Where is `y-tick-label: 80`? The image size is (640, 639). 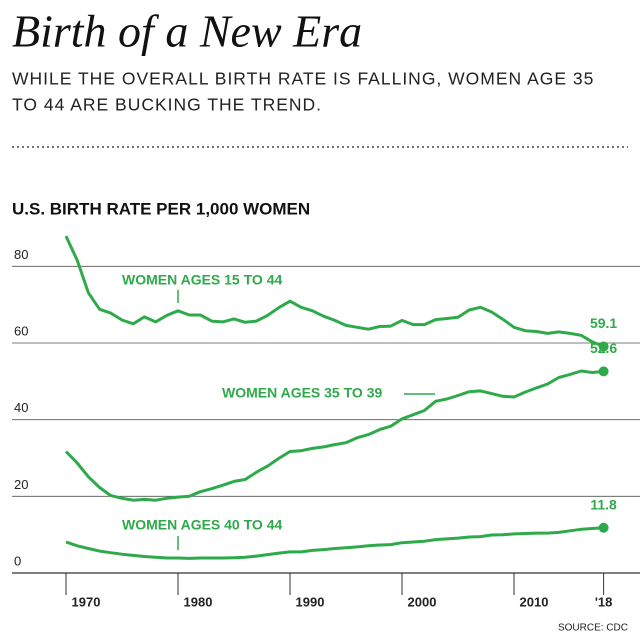 y-tick-label: 80 is located at coordinates (21, 254).